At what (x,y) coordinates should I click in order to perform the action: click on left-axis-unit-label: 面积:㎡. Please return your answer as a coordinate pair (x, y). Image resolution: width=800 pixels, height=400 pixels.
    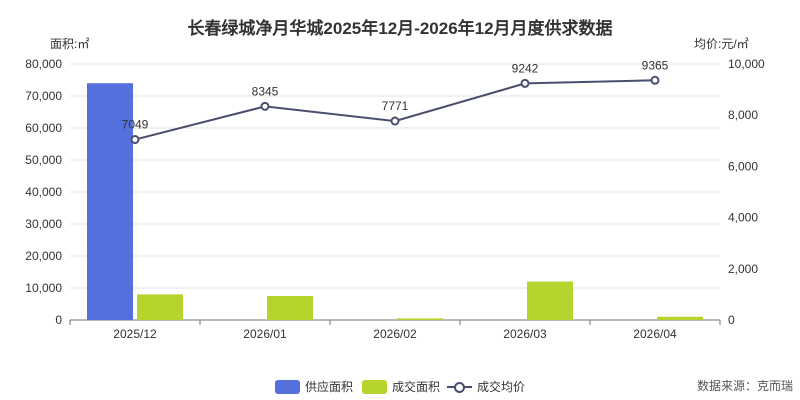
    Looking at the image, I should click on (70, 44).